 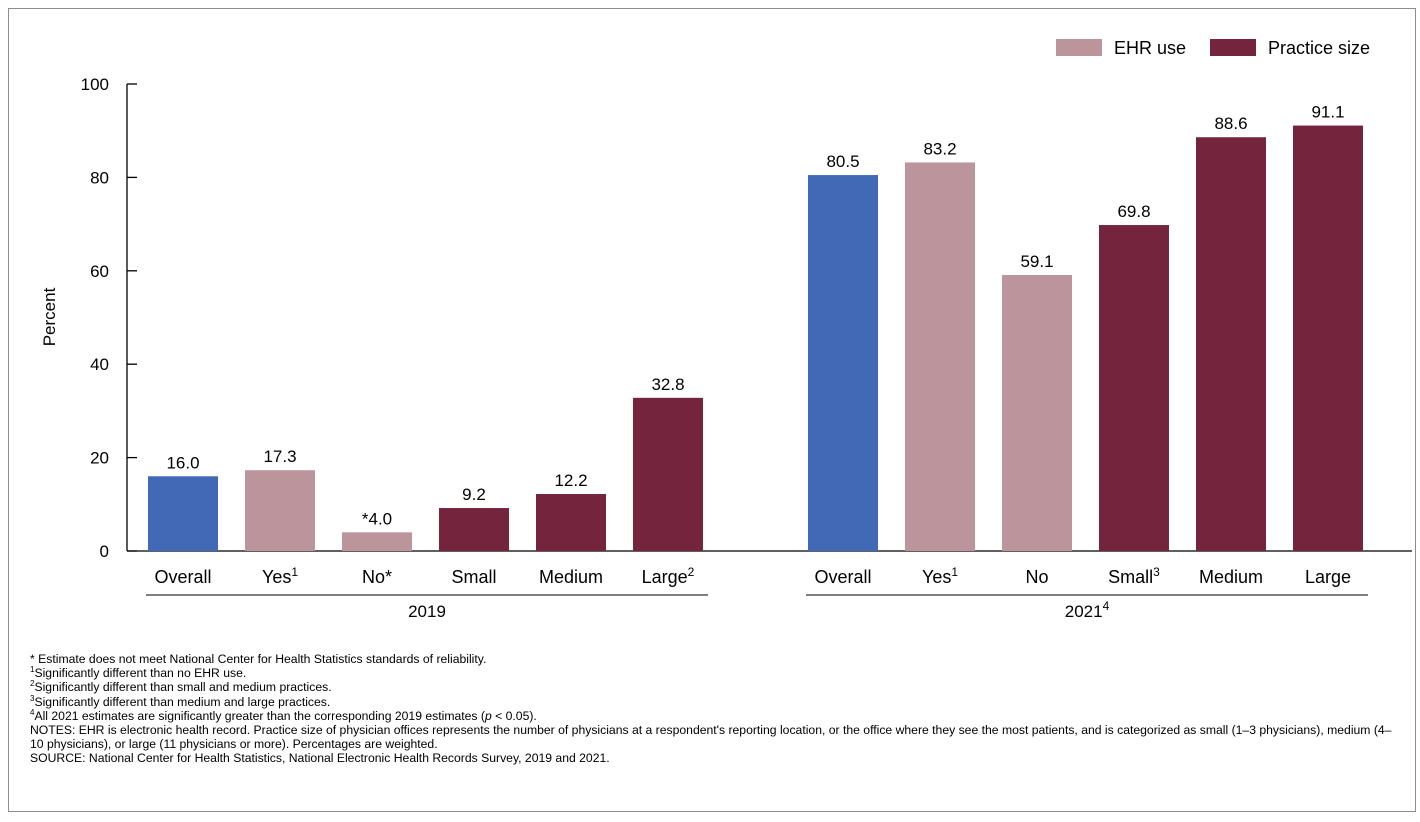 I want to click on bar-2021-large, so click(x=1328, y=338).